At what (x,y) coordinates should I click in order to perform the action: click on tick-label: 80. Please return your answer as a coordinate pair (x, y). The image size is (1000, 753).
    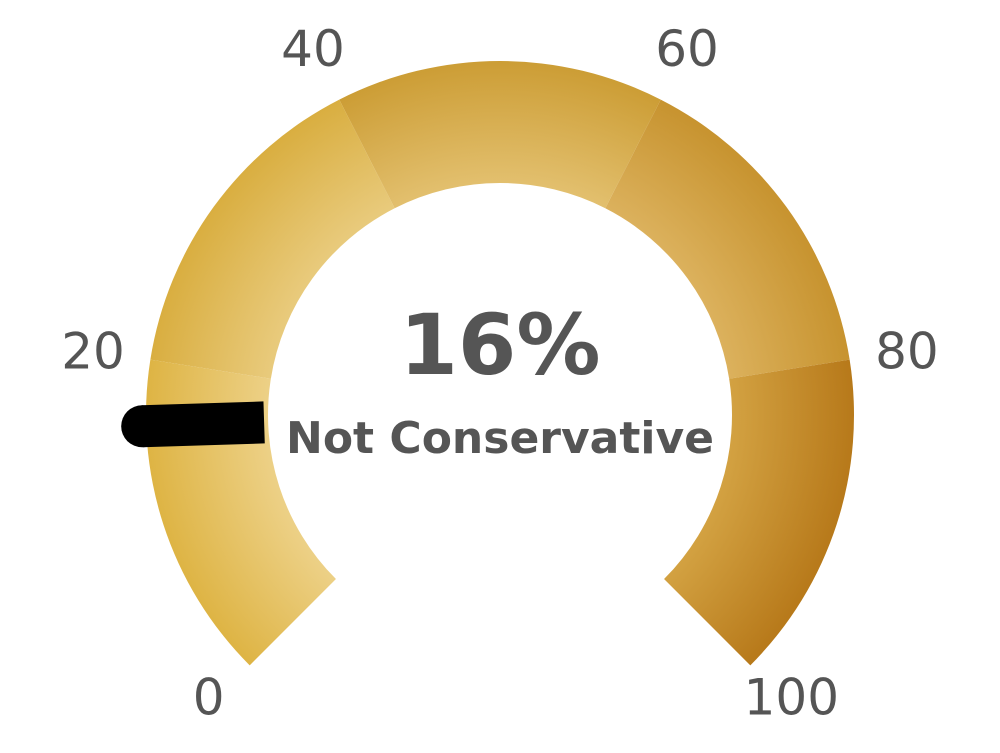
    Looking at the image, I should click on (907, 352).